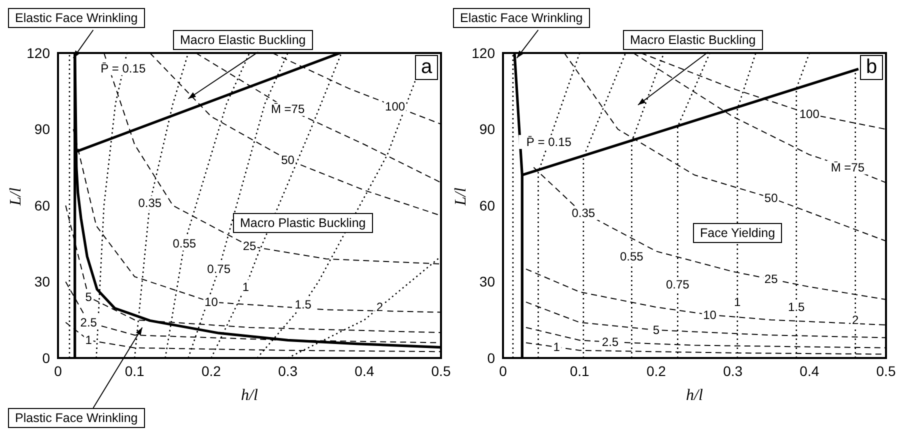 The height and width of the screenshot is (431, 906). Describe the element at coordinates (76, 418) in the screenshot. I see `annotation: Plastic Face Wrinkling` at that location.